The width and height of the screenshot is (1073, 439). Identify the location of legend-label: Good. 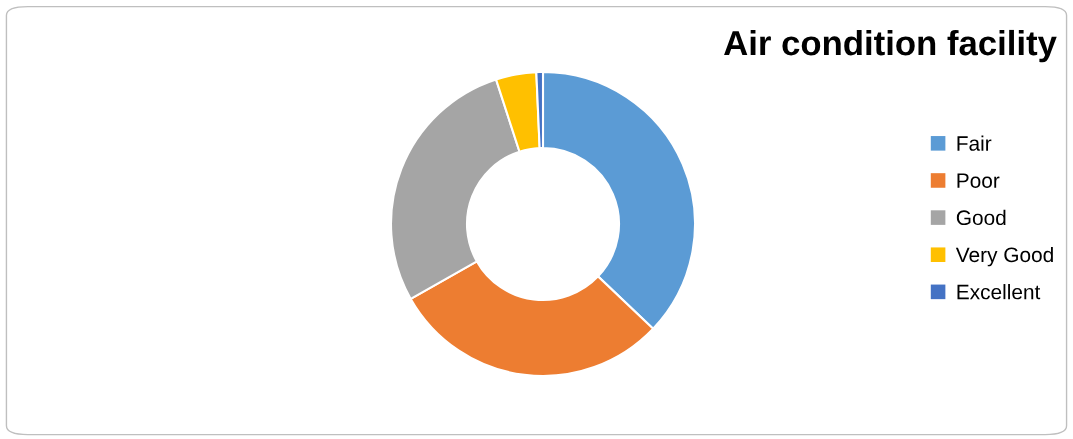
(981, 217).